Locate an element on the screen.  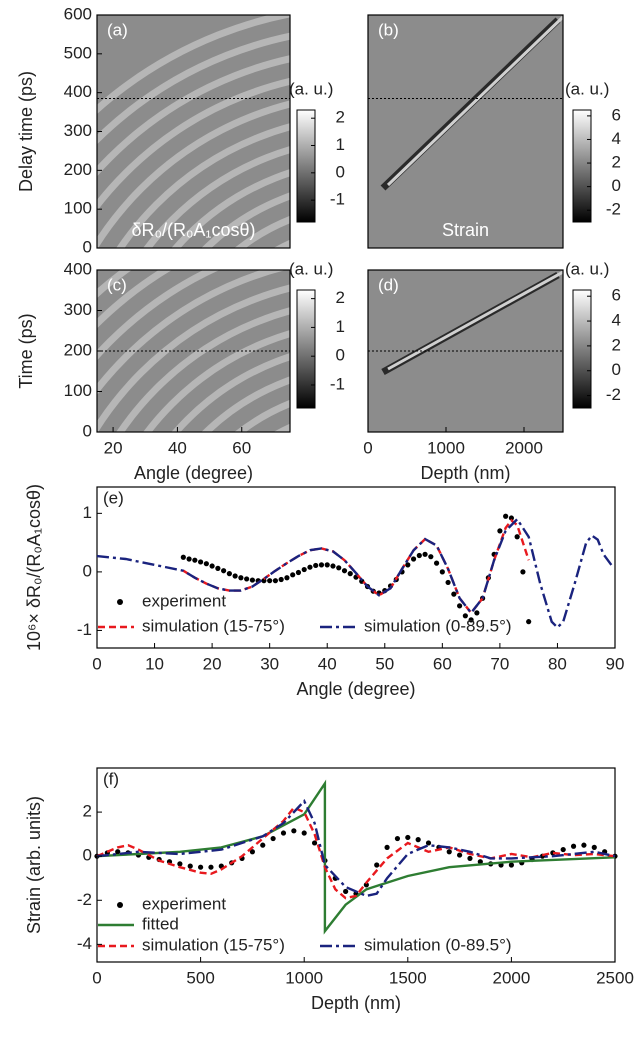
strain-trace is located at coordinates (475, 320).